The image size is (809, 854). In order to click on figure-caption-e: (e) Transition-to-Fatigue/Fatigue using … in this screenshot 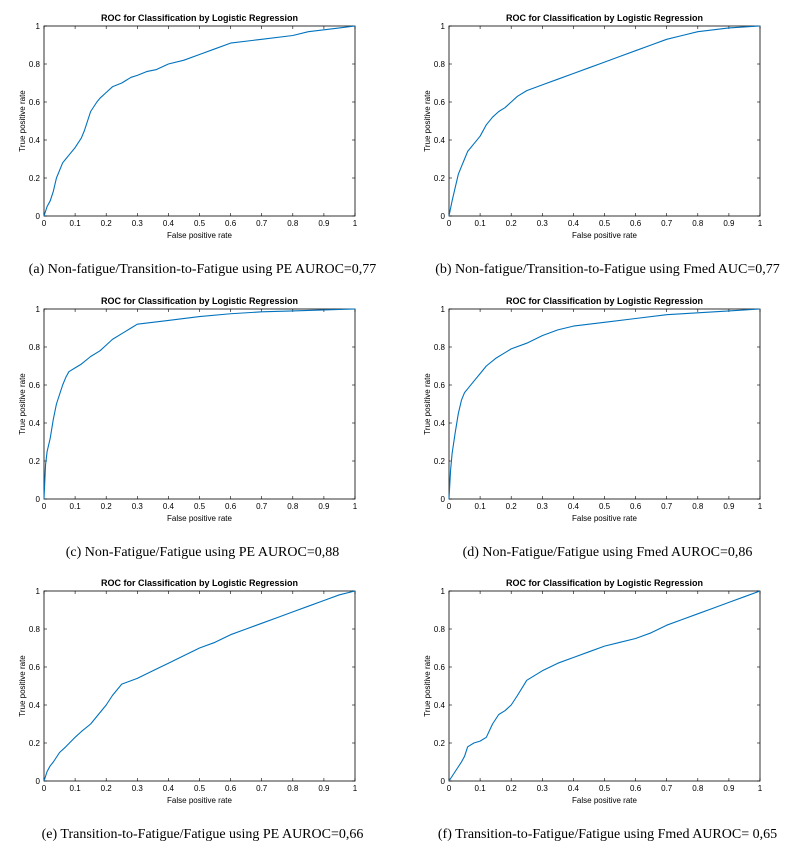, I will do `click(202, 834)`.